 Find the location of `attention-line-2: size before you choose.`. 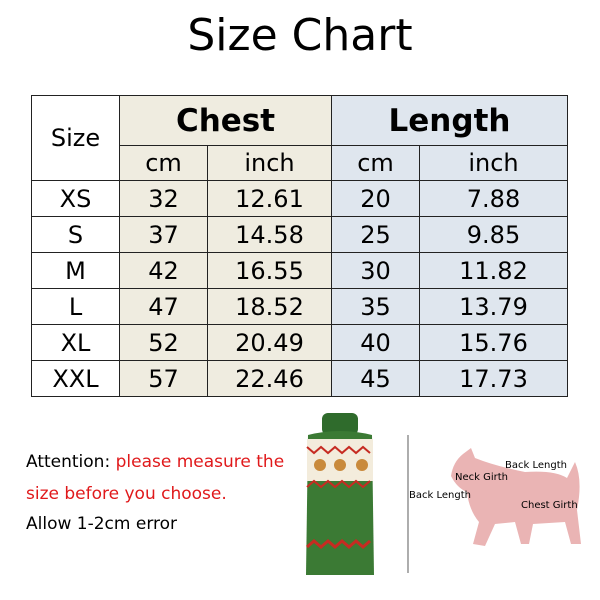

attention-line-2: size before you choose. is located at coordinates (126, 494).